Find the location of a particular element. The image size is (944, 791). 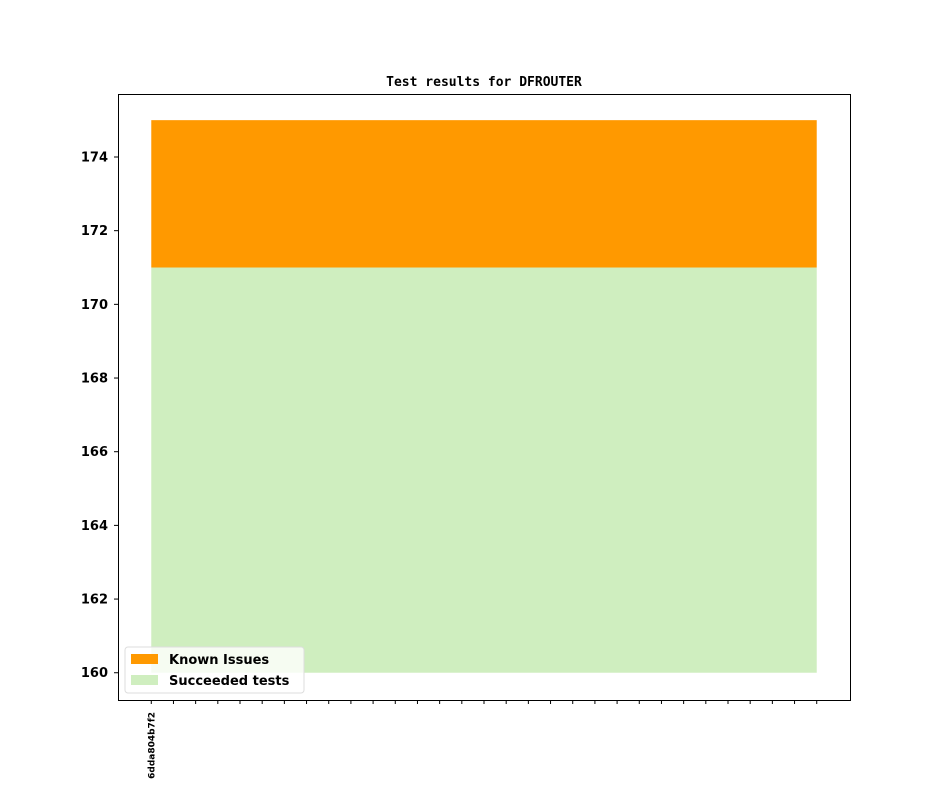

y-tick-label: 166 is located at coordinates (94, 452).